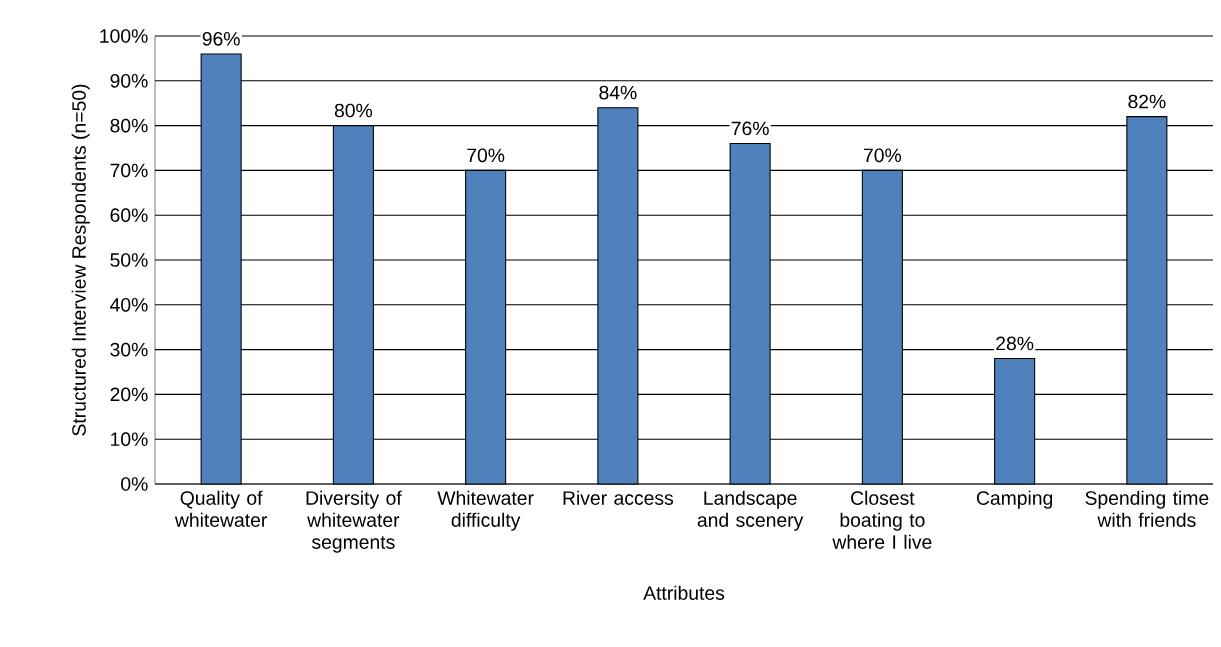  Describe the element at coordinates (129, 349) in the screenshot. I see `y-tick-label: 30%` at that location.